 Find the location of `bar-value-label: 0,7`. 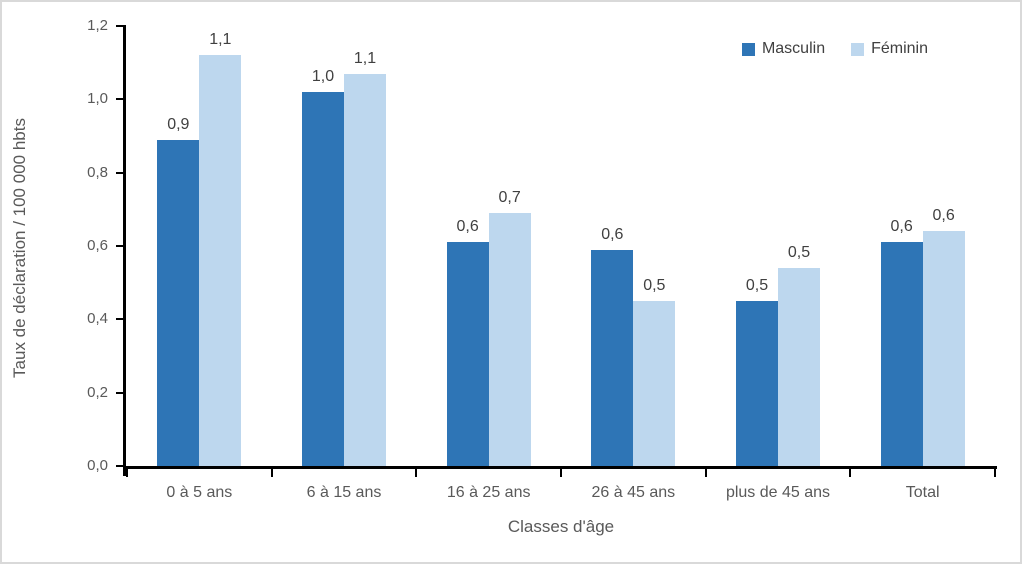

bar-value-label: 0,7 is located at coordinates (509, 197).